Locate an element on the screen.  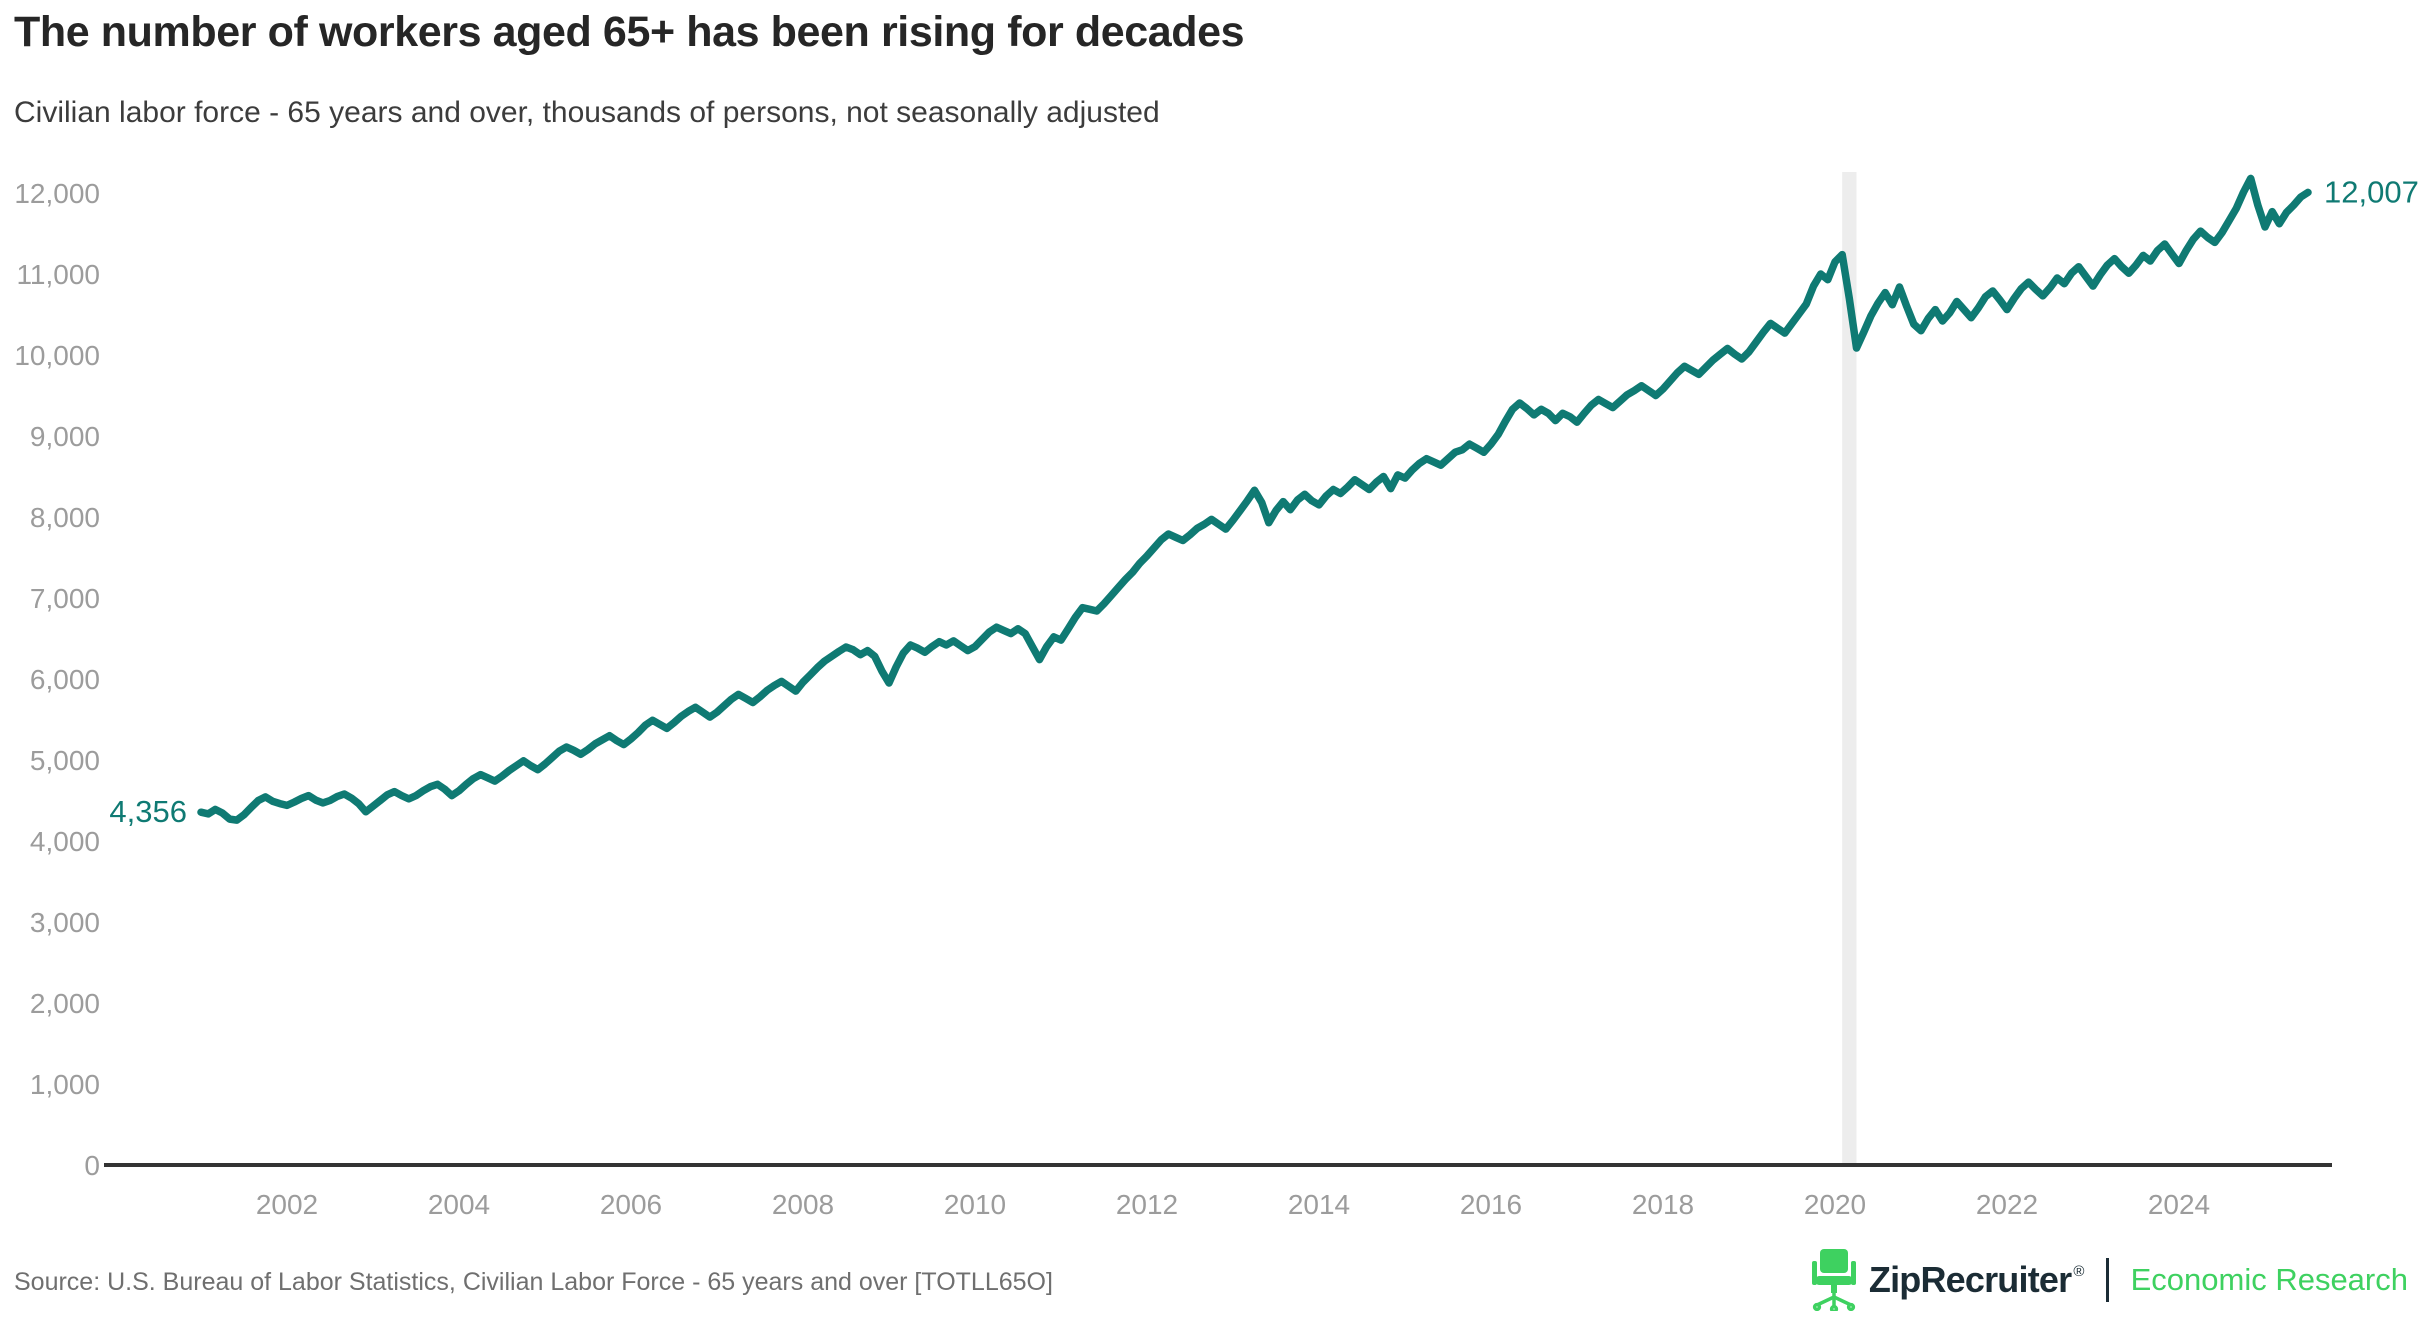
x-tick-label: 2010 is located at coordinates (975, 1204).